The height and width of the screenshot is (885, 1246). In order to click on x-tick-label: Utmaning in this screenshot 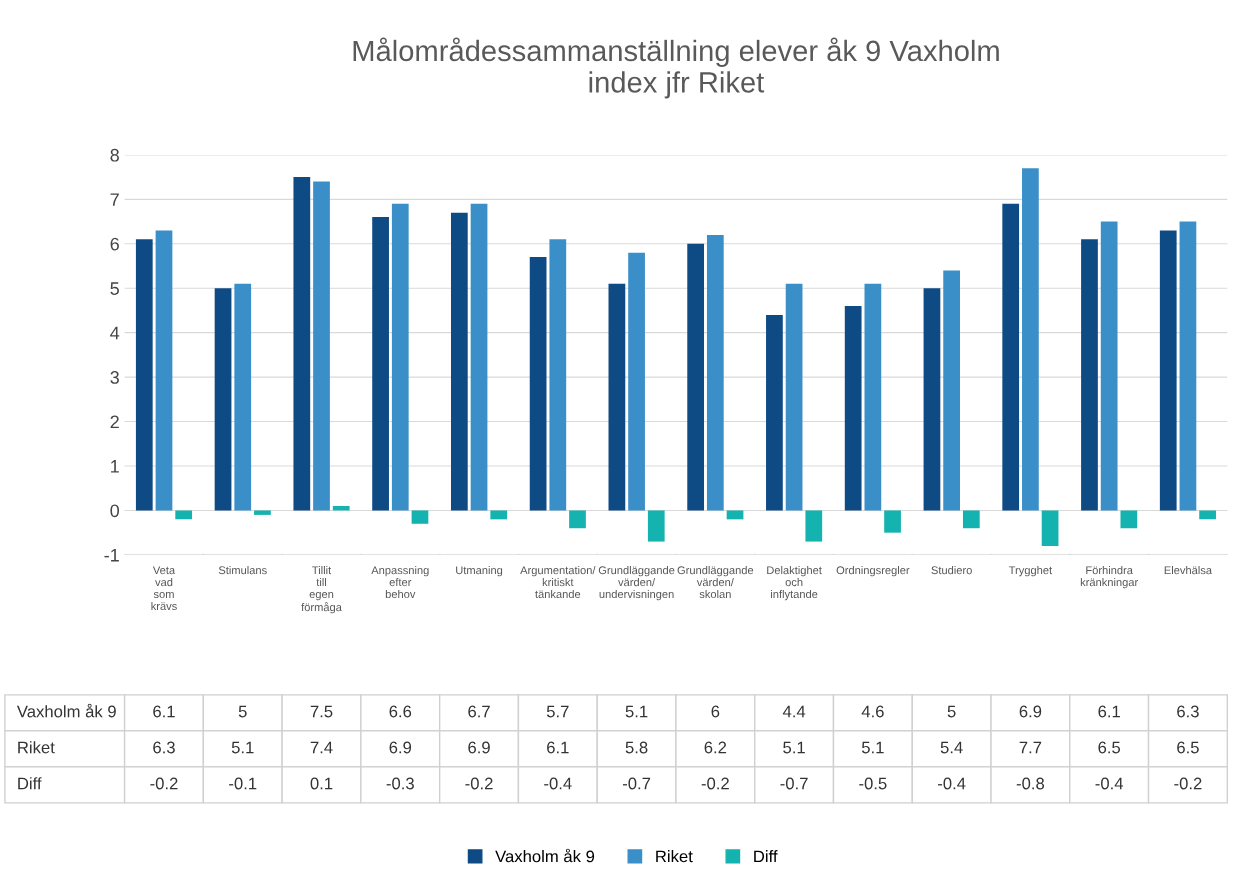, I will do `click(479, 571)`.